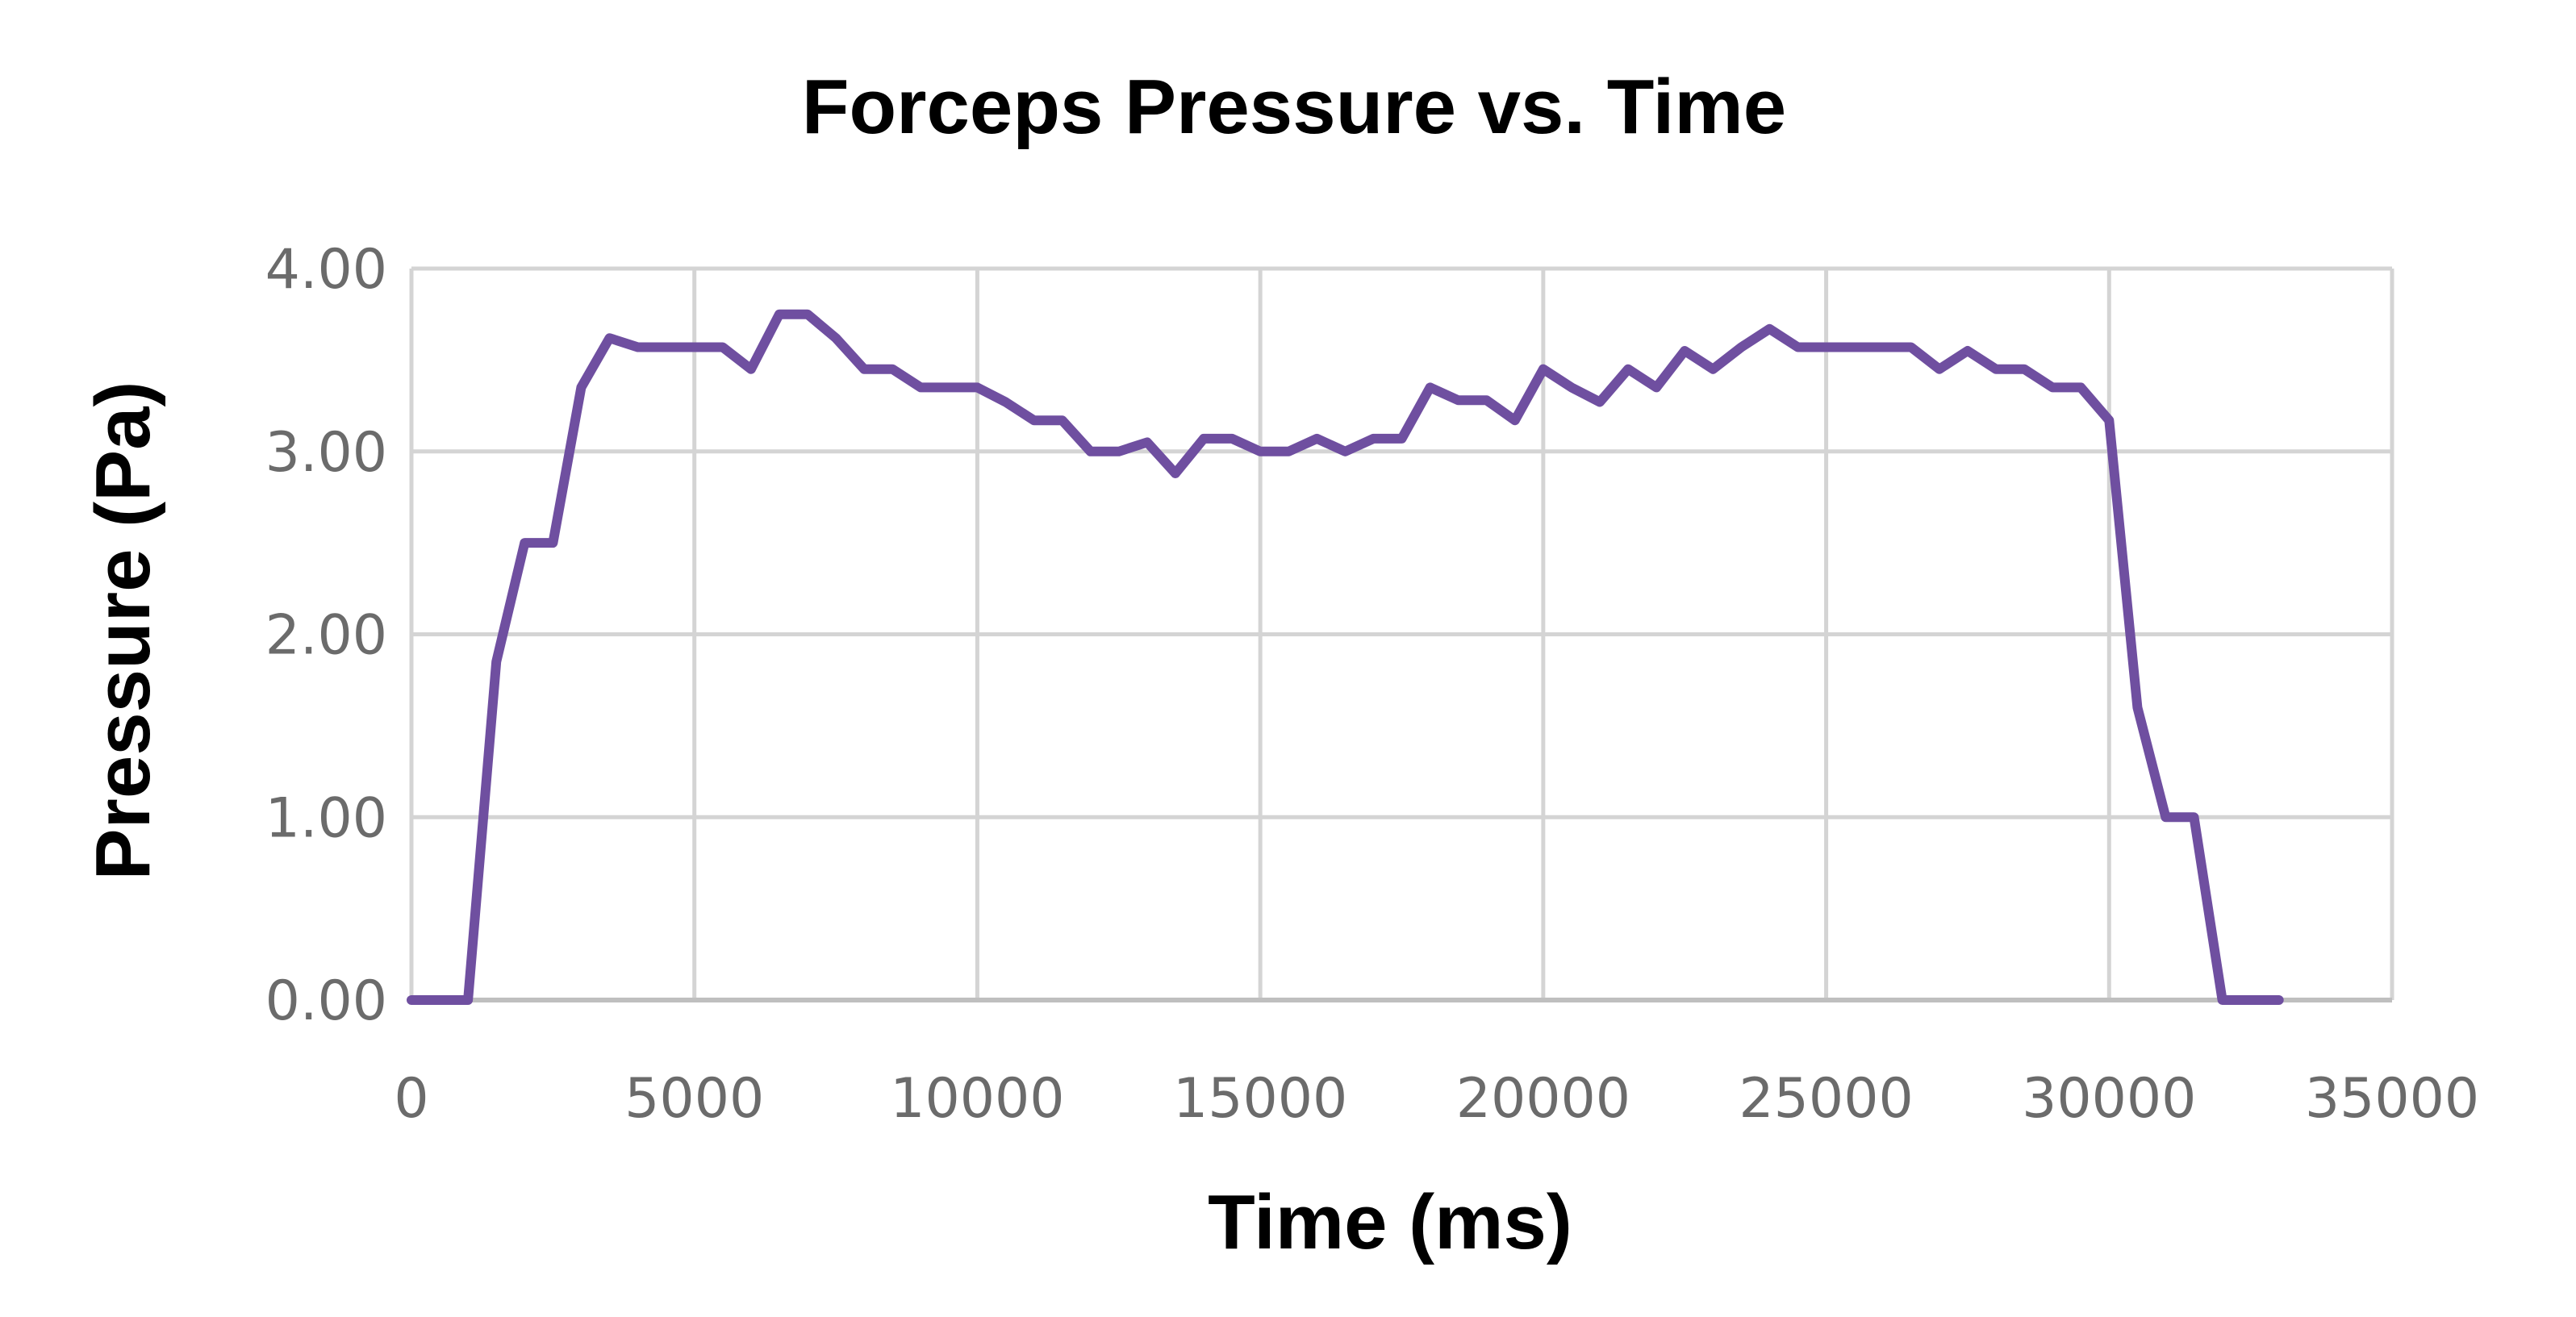  Describe the element at coordinates (1294, 107) in the screenshot. I see `chart-title: Forceps Pressure vs. Time` at that location.